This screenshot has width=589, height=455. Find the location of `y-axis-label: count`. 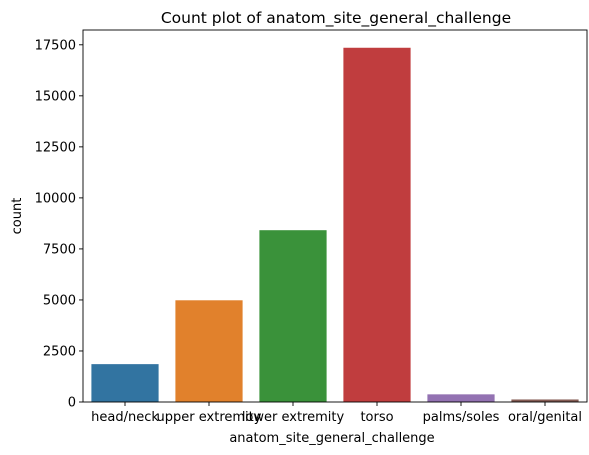

y-axis-label: count is located at coordinates (17, 216).